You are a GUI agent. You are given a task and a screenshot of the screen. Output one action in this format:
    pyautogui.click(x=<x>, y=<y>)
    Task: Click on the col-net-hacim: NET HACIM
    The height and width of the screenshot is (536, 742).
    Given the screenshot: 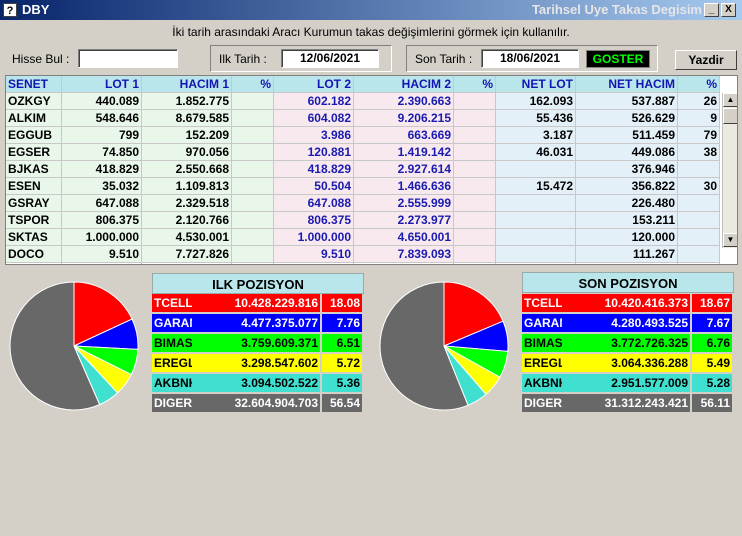 What is the action you would take?
    pyautogui.click(x=627, y=84)
    